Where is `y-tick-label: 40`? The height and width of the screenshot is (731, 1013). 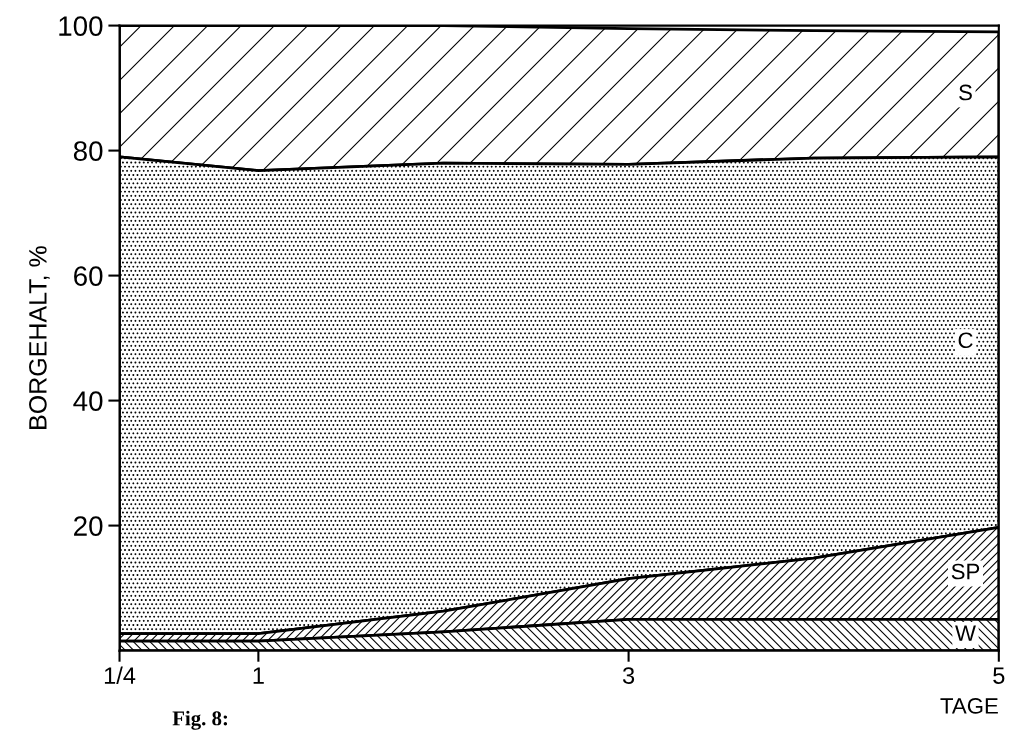 y-tick-label: 40 is located at coordinates (88, 401).